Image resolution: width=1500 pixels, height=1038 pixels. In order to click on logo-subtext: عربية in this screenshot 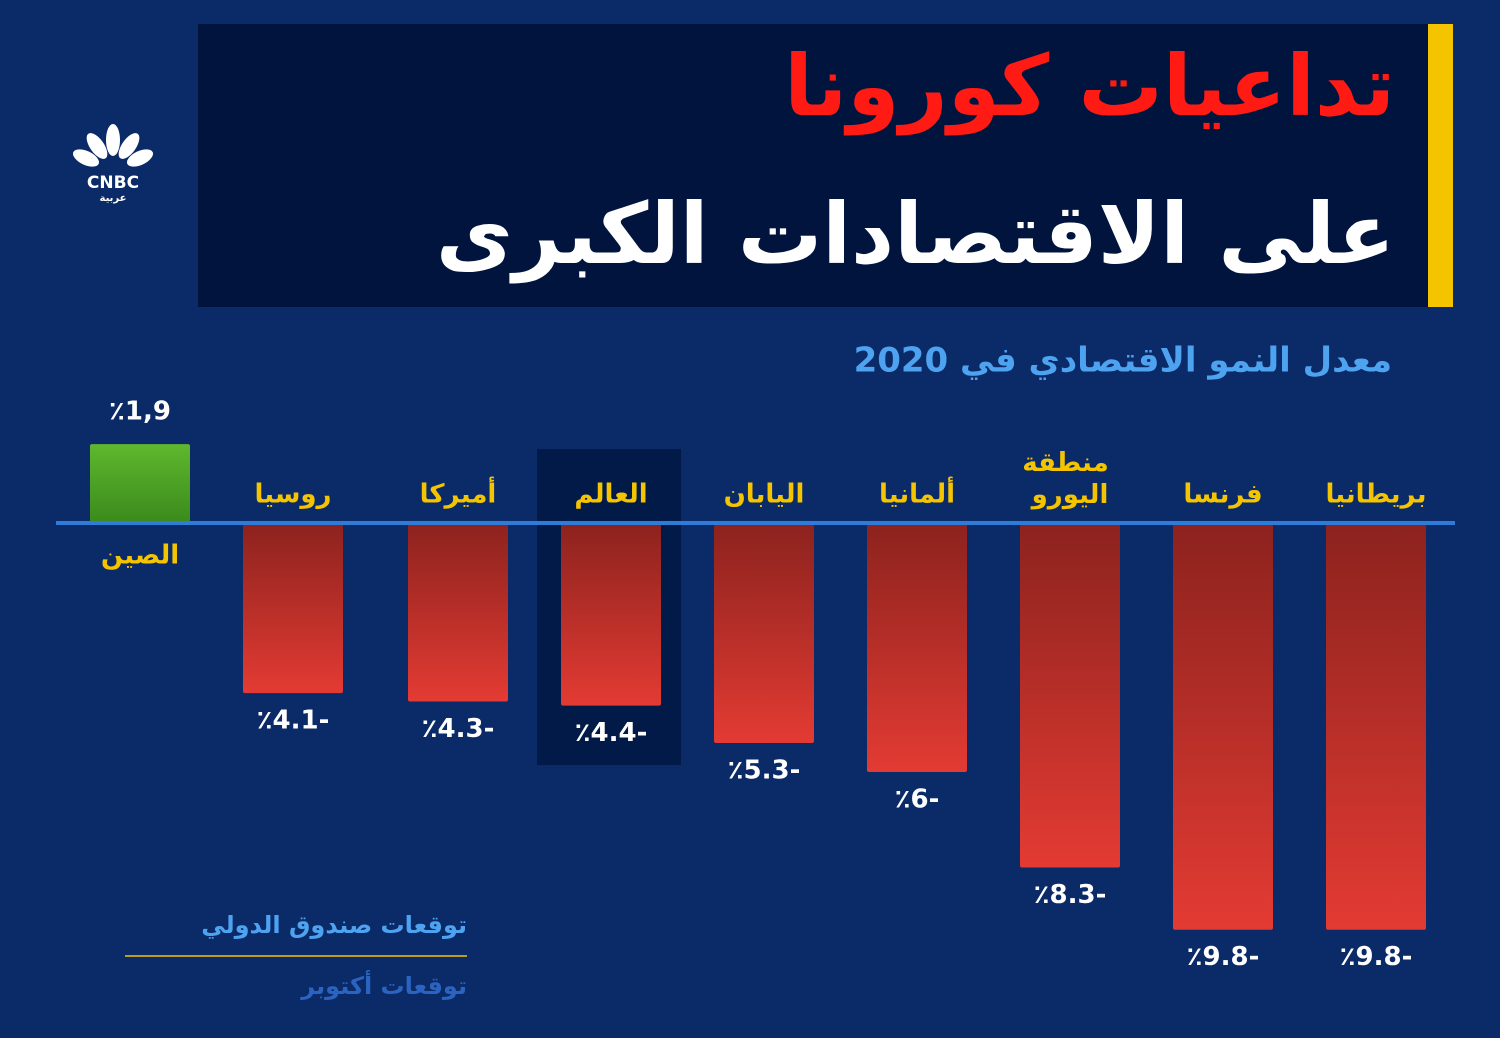, I will do `click(113, 198)`.